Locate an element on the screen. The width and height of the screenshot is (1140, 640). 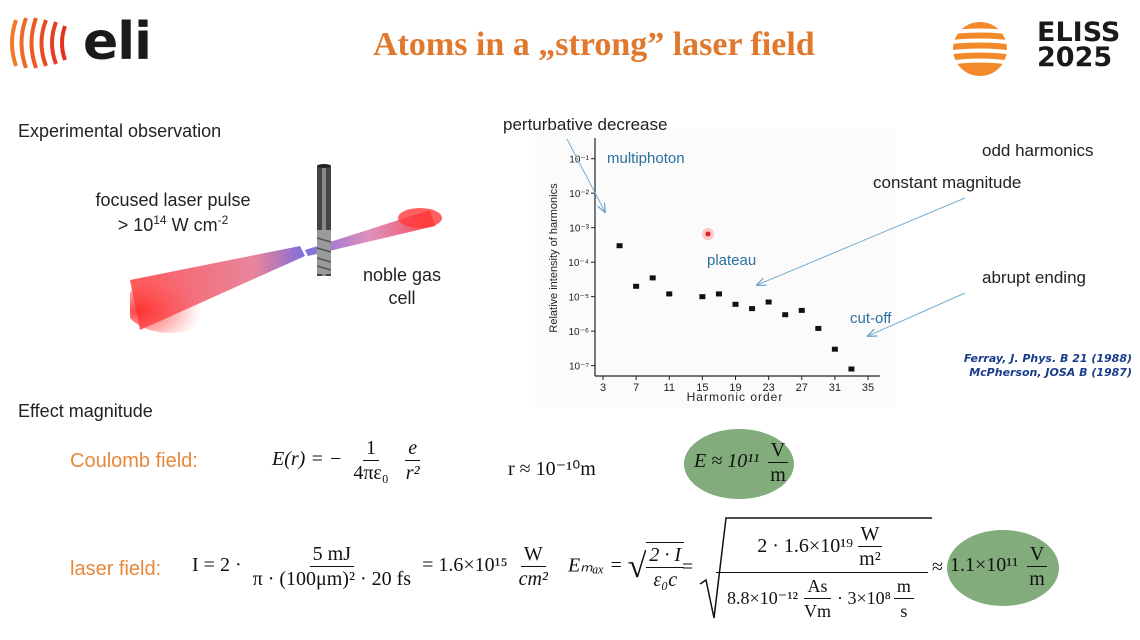
reference-1: Ferray, J. Phys. B 21 (1988) is located at coordinates (1047, 358).